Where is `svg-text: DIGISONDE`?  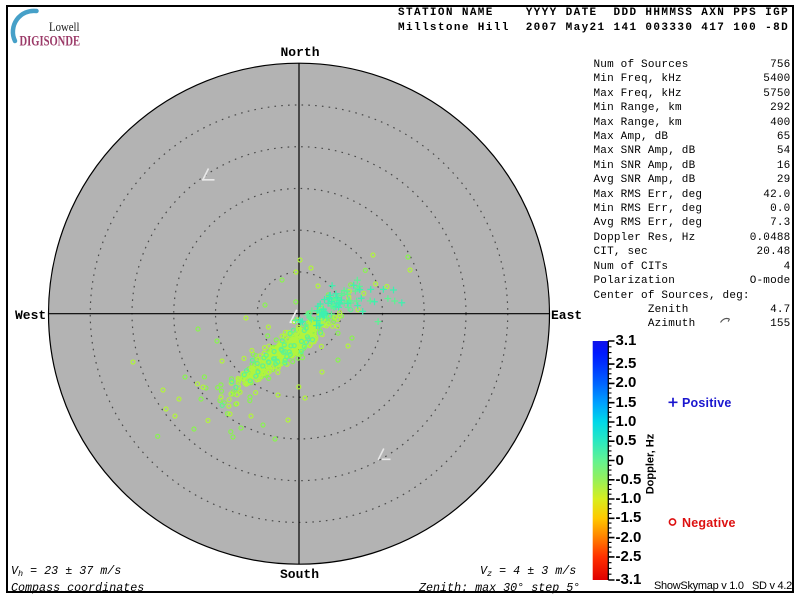
svg-text: DIGISONDE is located at coordinates (50, 42).